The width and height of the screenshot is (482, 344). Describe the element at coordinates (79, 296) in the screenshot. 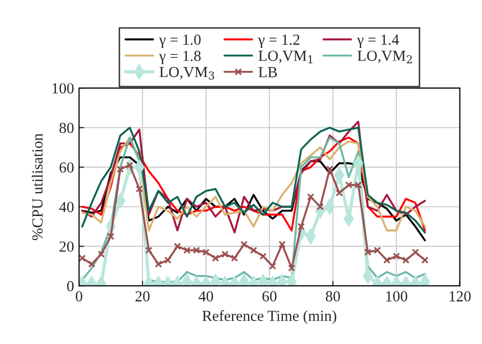

I see `x-tick-label: 0` at that location.